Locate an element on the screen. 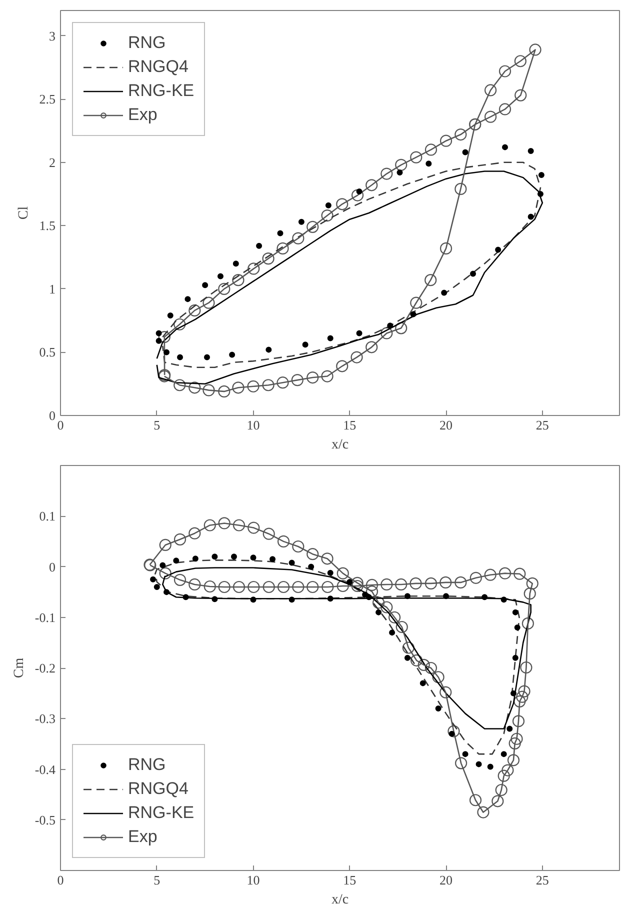  y-tick-label: 0.1 is located at coordinates (47, 516).